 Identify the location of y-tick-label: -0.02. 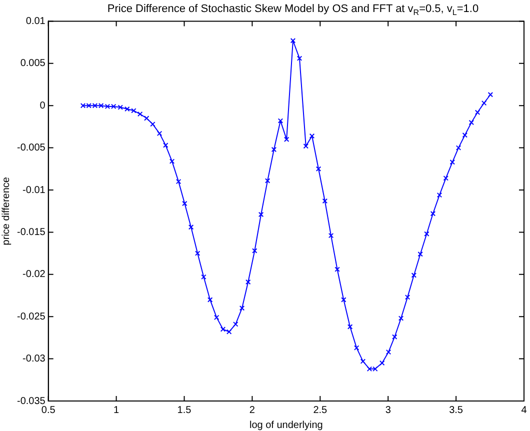
(34, 274).